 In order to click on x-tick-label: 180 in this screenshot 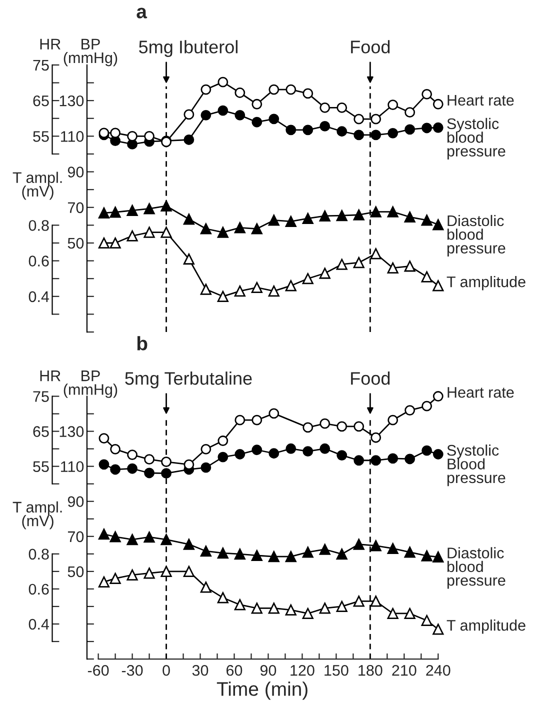, I will do `click(370, 670)`.